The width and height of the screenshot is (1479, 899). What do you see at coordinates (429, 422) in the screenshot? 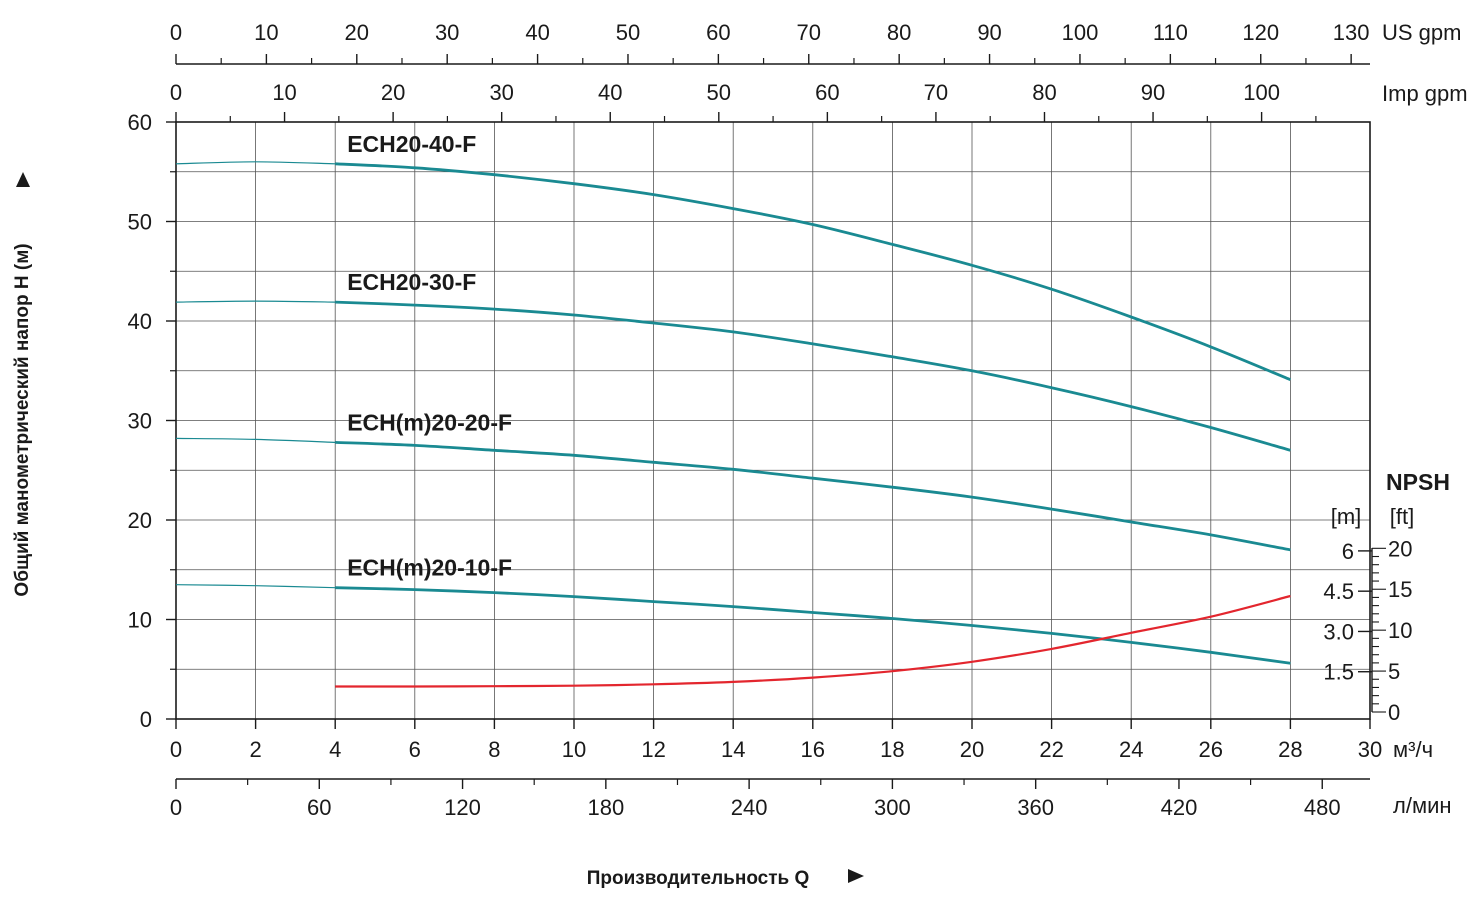
I see `series-label-ech-m-20-20-f: ECH(m)20-20-F` at bounding box center [429, 422].